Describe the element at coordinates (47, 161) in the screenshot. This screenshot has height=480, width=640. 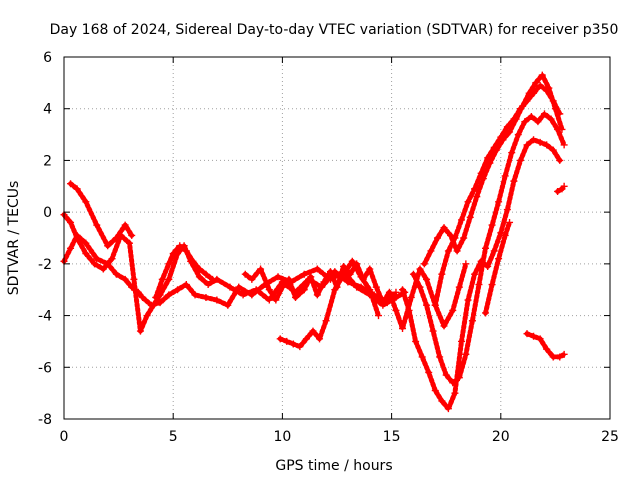
I see `y-tick-label: 2` at that location.